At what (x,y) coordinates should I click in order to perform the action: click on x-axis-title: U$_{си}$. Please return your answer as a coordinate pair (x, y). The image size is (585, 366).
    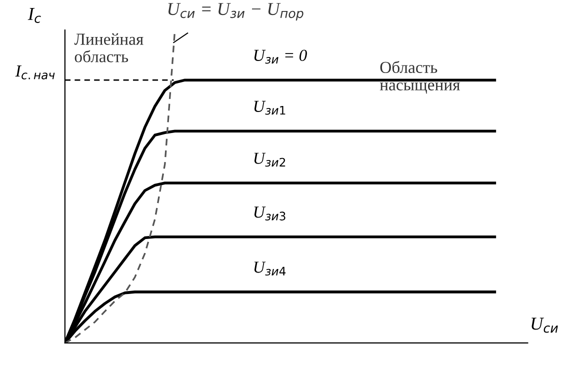
    Looking at the image, I should click on (545, 325).